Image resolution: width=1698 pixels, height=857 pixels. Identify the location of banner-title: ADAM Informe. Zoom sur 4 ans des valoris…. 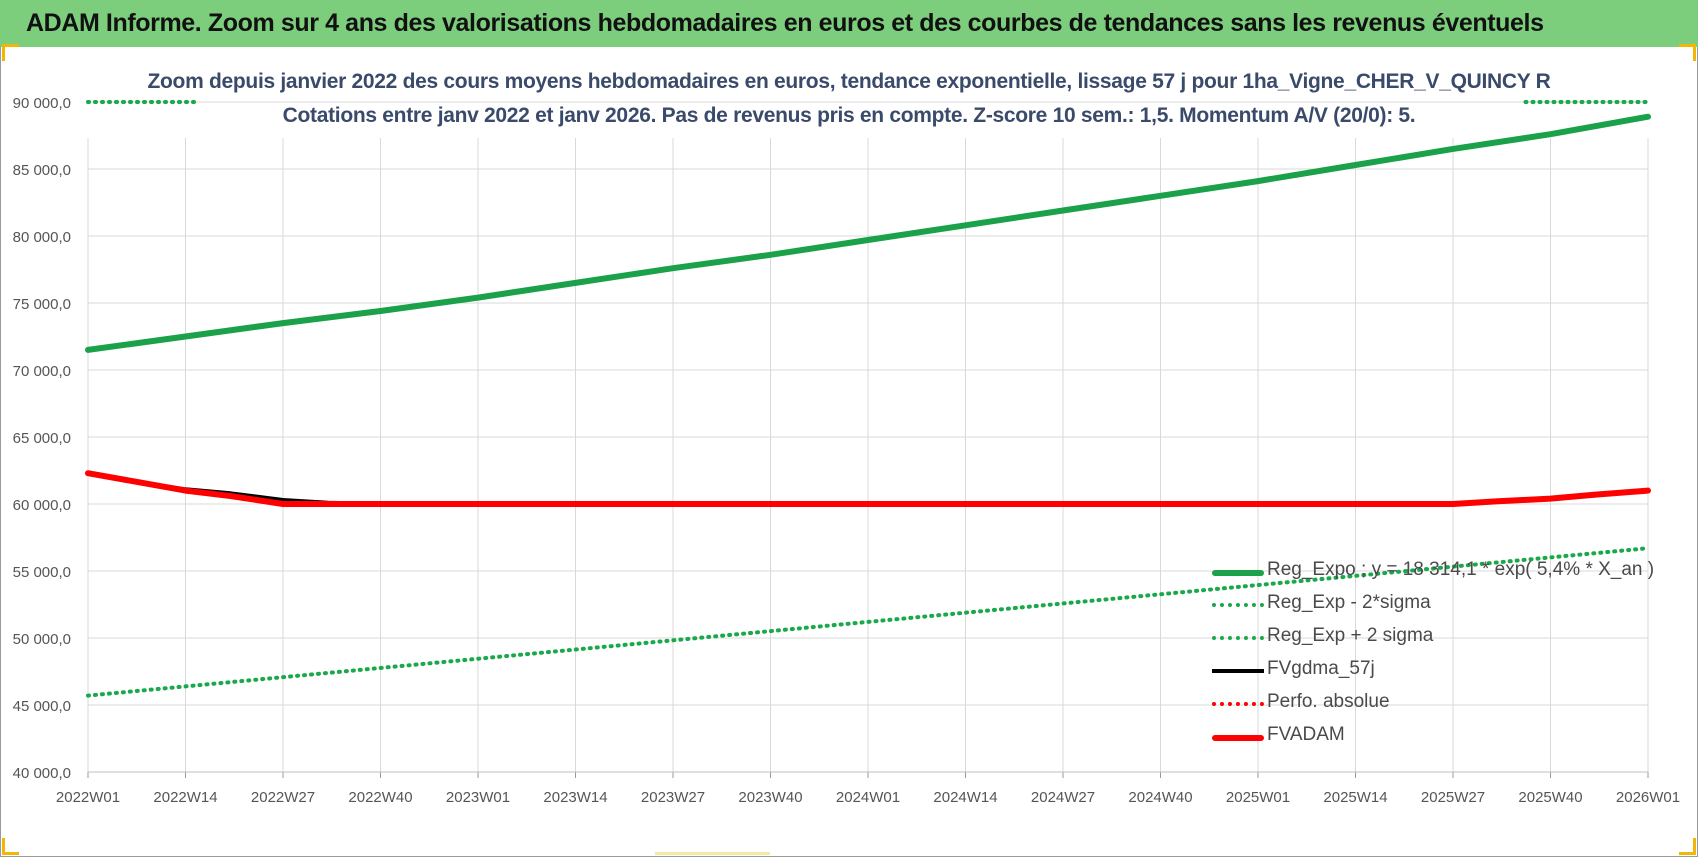
(785, 23).